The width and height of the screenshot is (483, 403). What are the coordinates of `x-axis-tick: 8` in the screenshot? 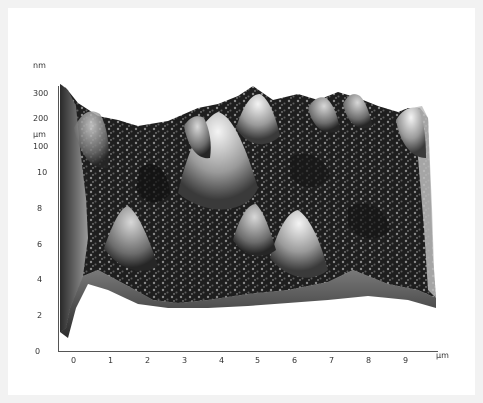 It's located at (369, 360).